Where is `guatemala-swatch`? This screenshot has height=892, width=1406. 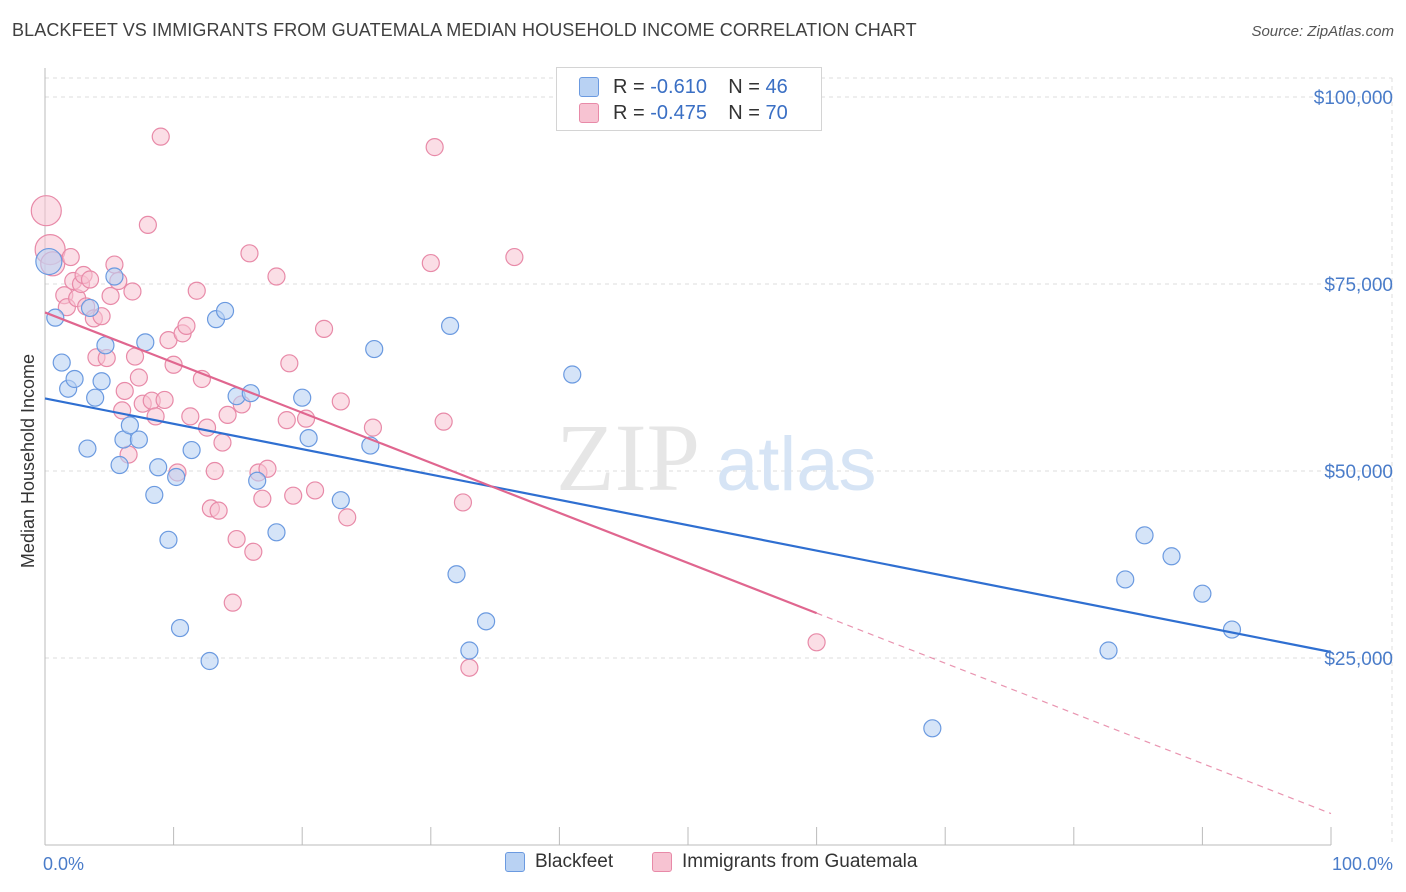
guatemala-swatch is located at coordinates (589, 113).